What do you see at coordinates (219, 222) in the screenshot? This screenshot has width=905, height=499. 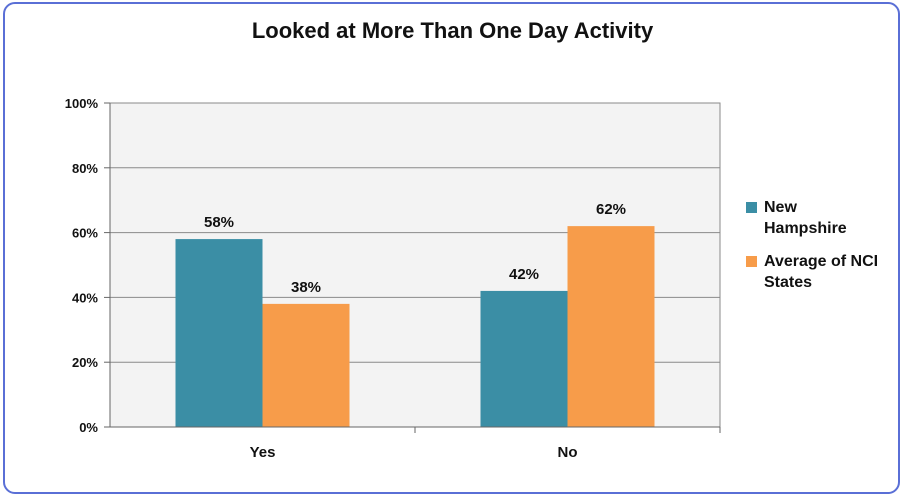 I see `data-label: 58%` at bounding box center [219, 222].